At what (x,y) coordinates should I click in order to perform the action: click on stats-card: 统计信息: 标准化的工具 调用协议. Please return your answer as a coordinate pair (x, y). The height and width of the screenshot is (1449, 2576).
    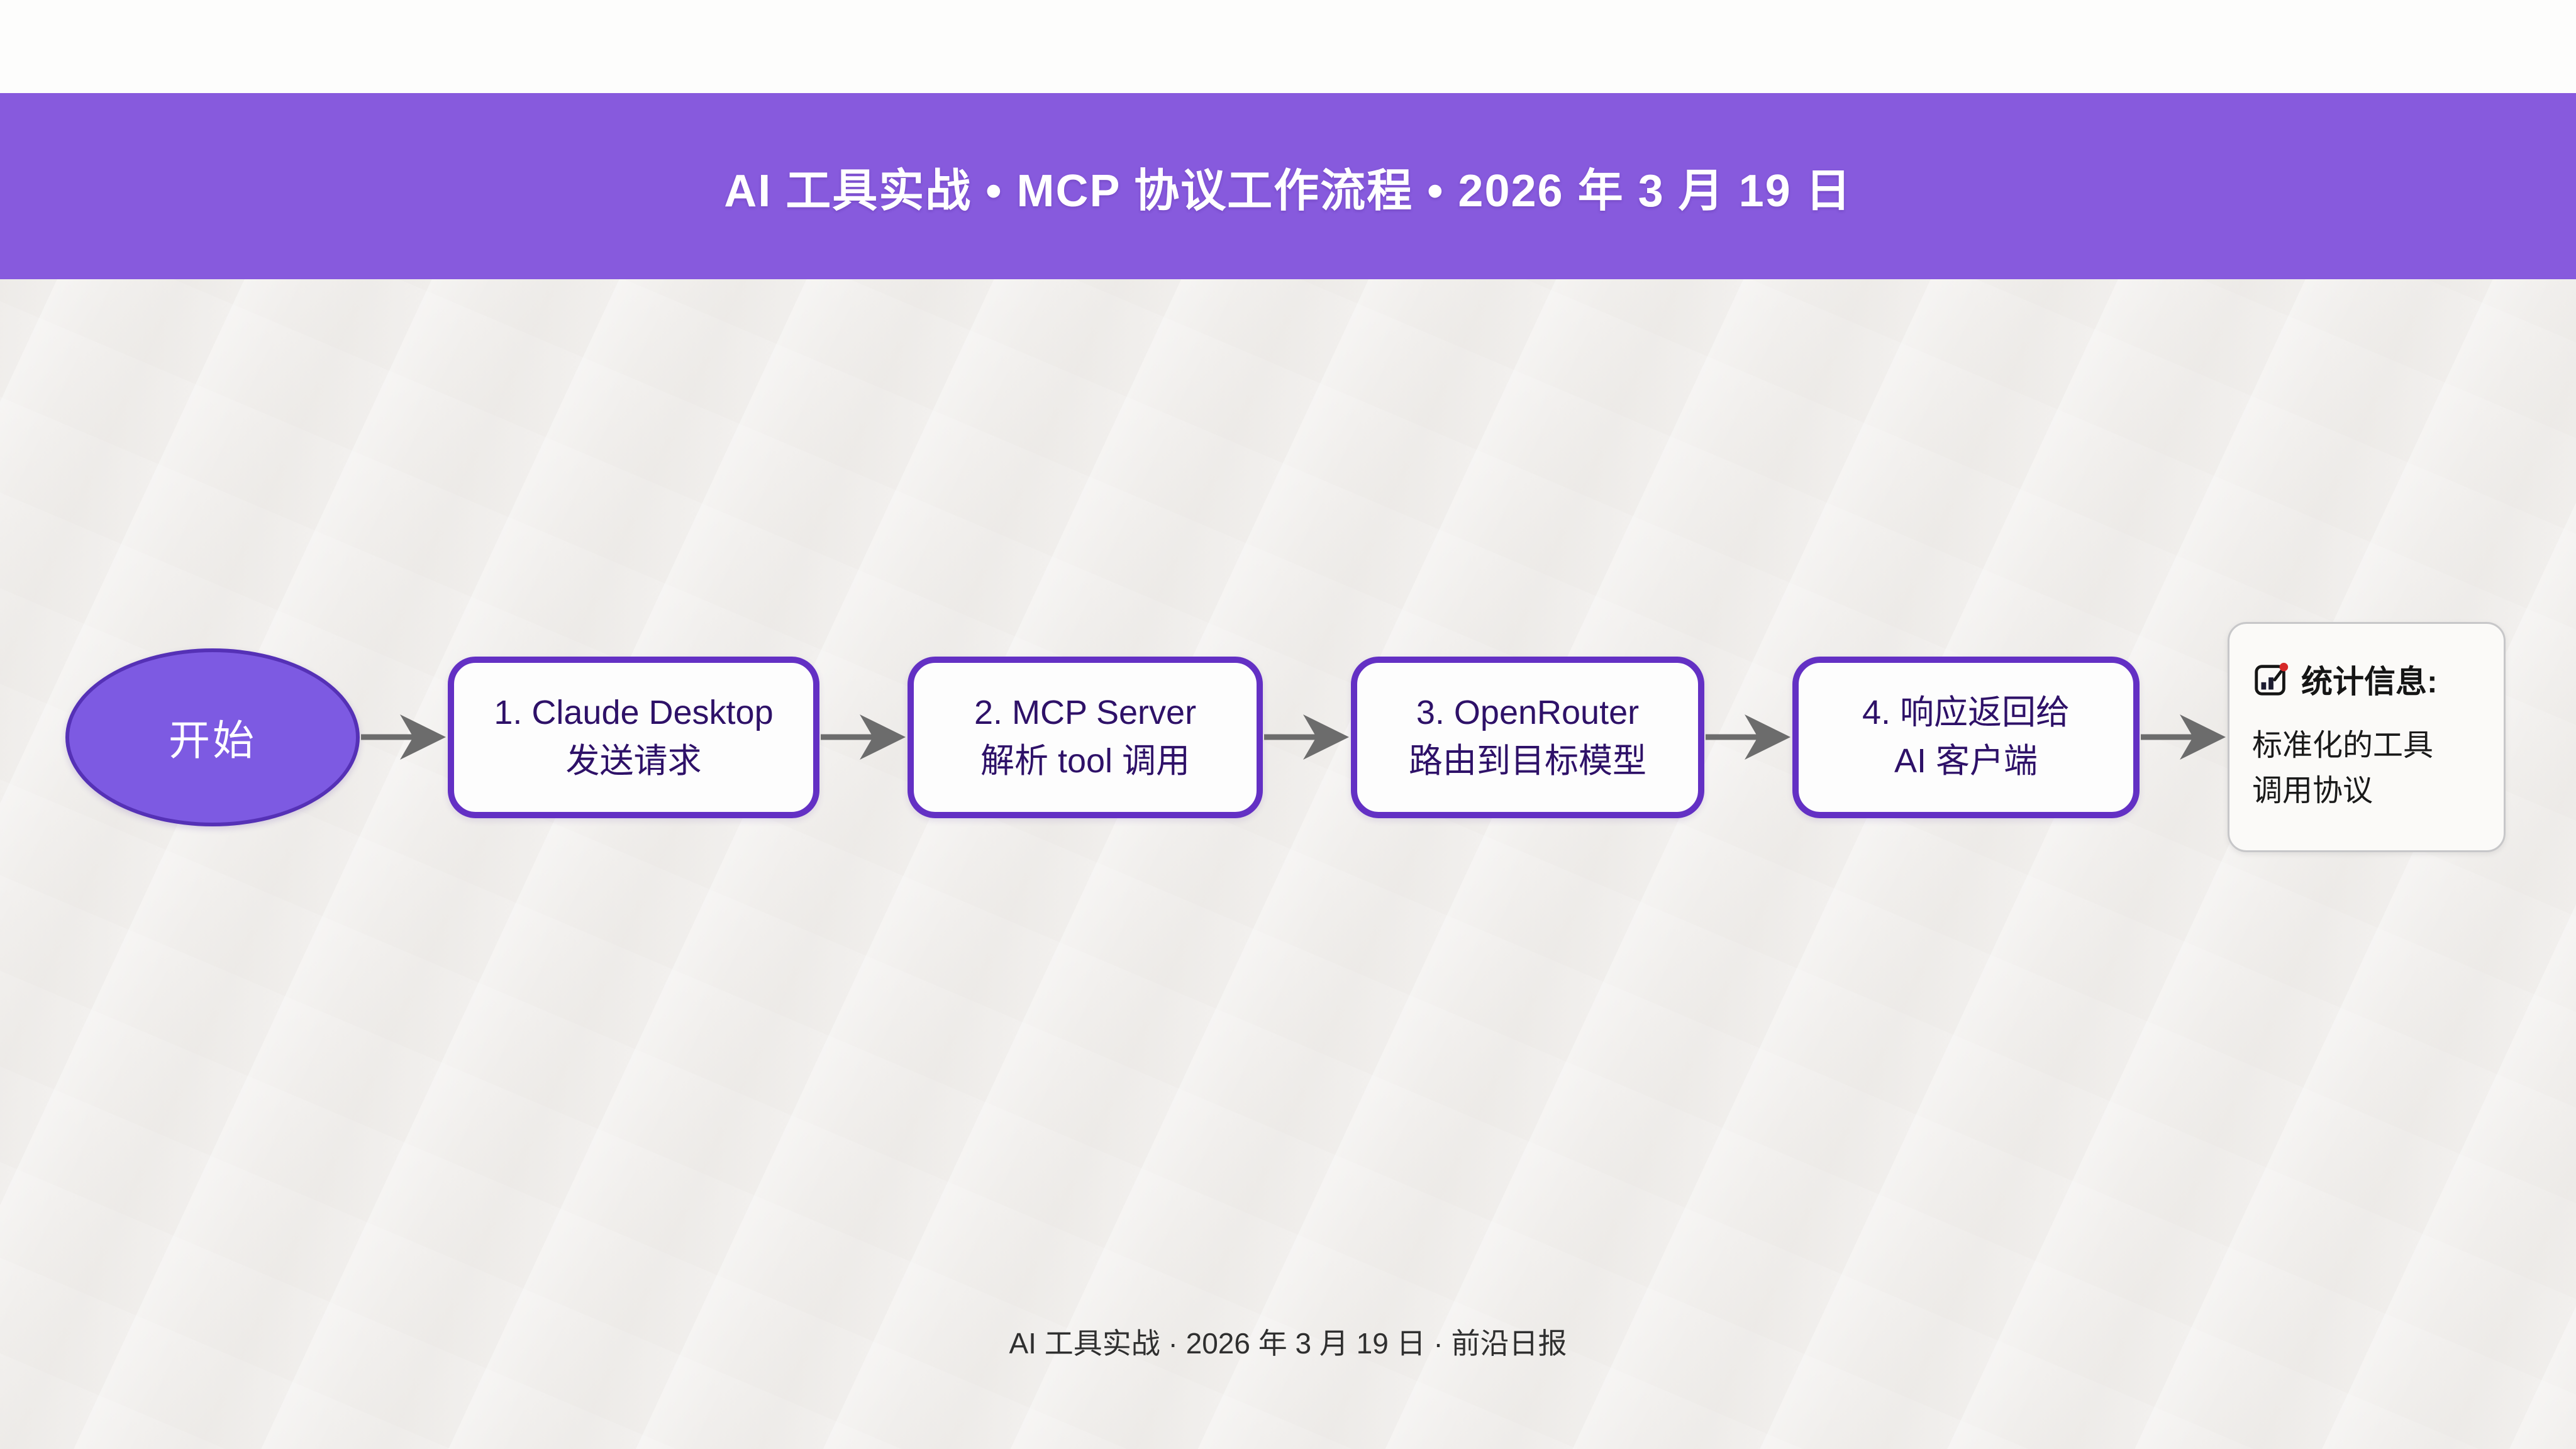
    Looking at the image, I should click on (2367, 737).